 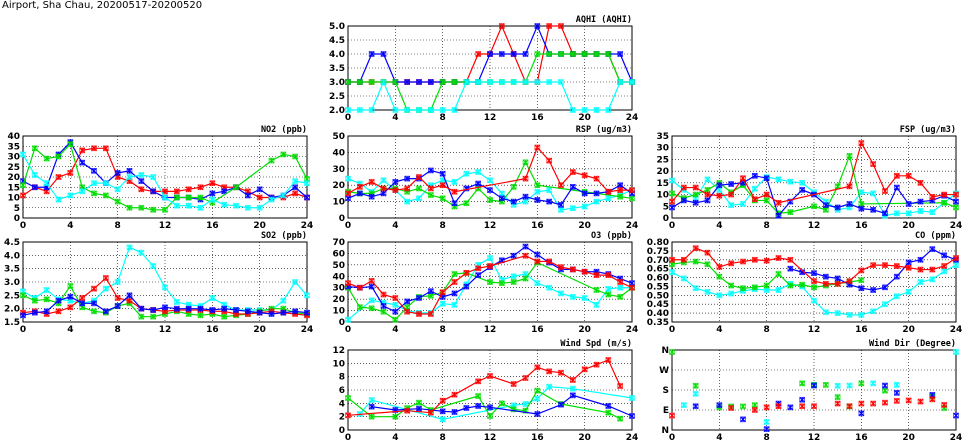 I want to click on y-tick-label: 25, so click(x=13, y=168).